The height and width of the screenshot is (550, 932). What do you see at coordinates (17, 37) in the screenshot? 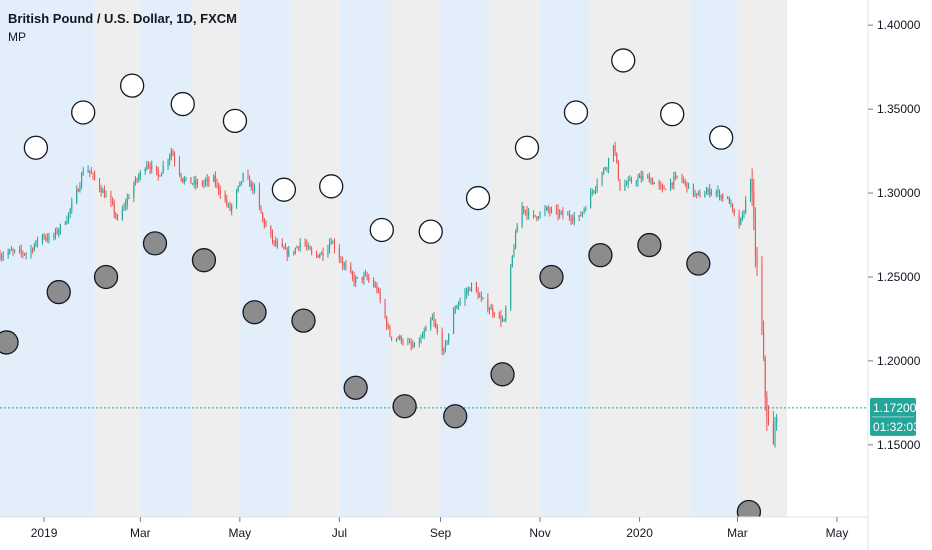
I see `indicator-label: MP` at bounding box center [17, 37].